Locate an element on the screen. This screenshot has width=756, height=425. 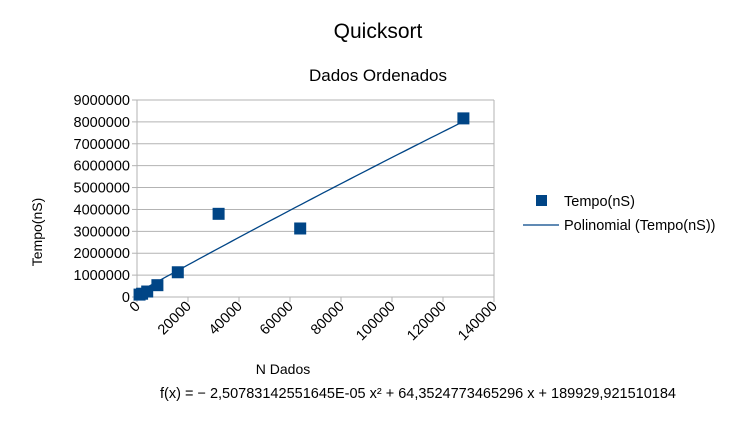
x-axis-label: N Dados is located at coordinates (283, 369).